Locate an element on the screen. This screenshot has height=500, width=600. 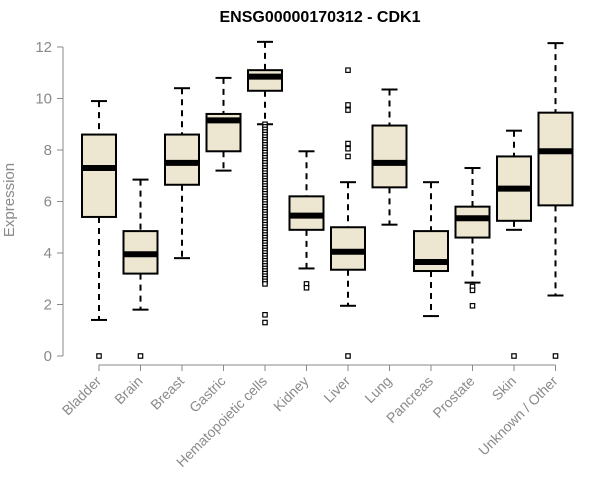
y-tick-label: 2 is located at coordinates (48, 305).